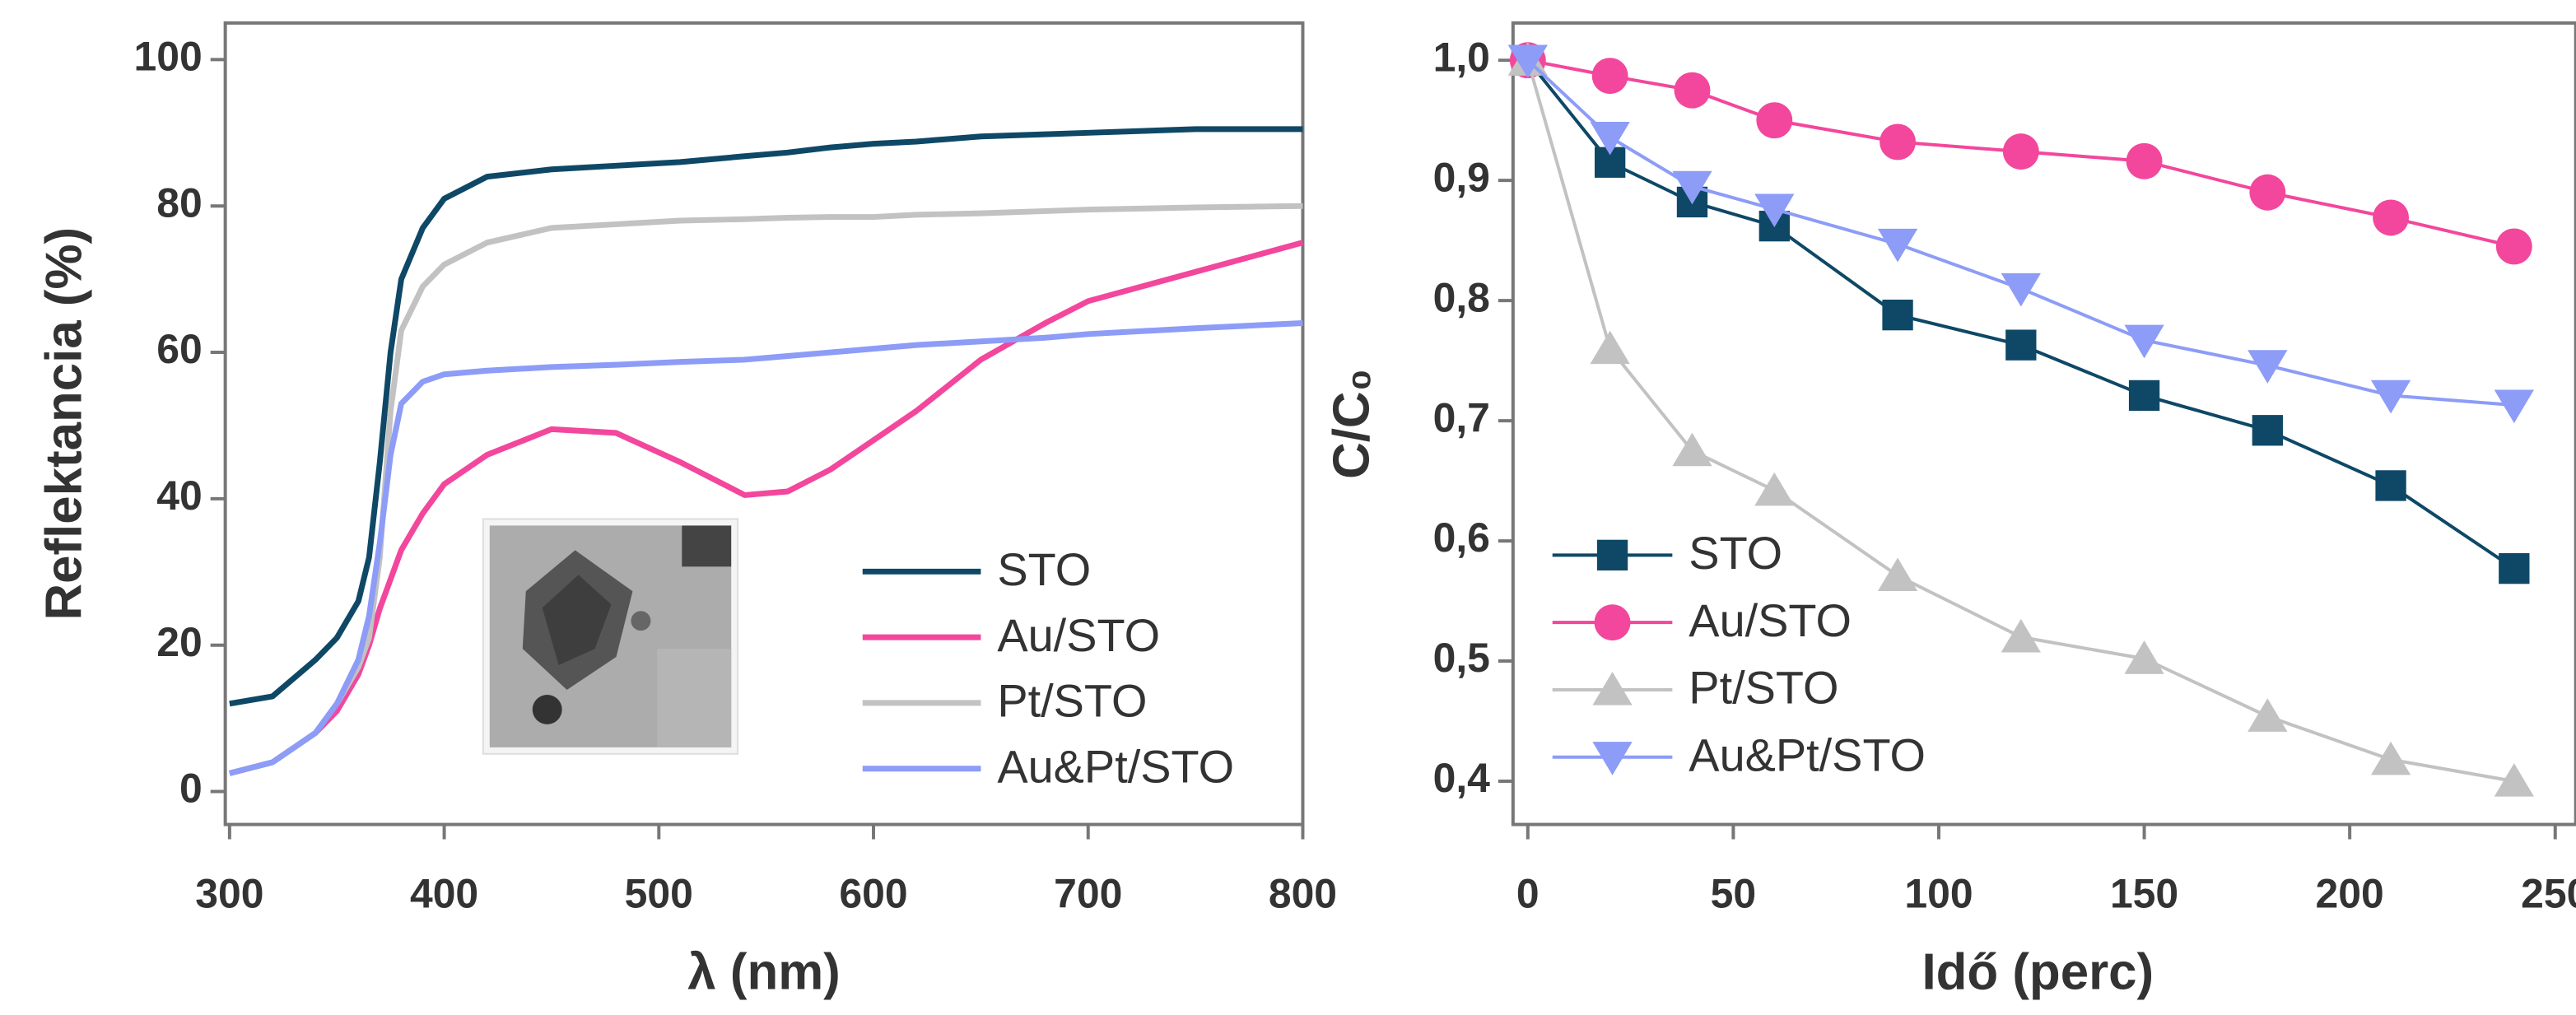 Image resolution: width=2576 pixels, height=1015 pixels. What do you see at coordinates (1733, 894) in the screenshot?
I see `x-tick-label: 50` at bounding box center [1733, 894].